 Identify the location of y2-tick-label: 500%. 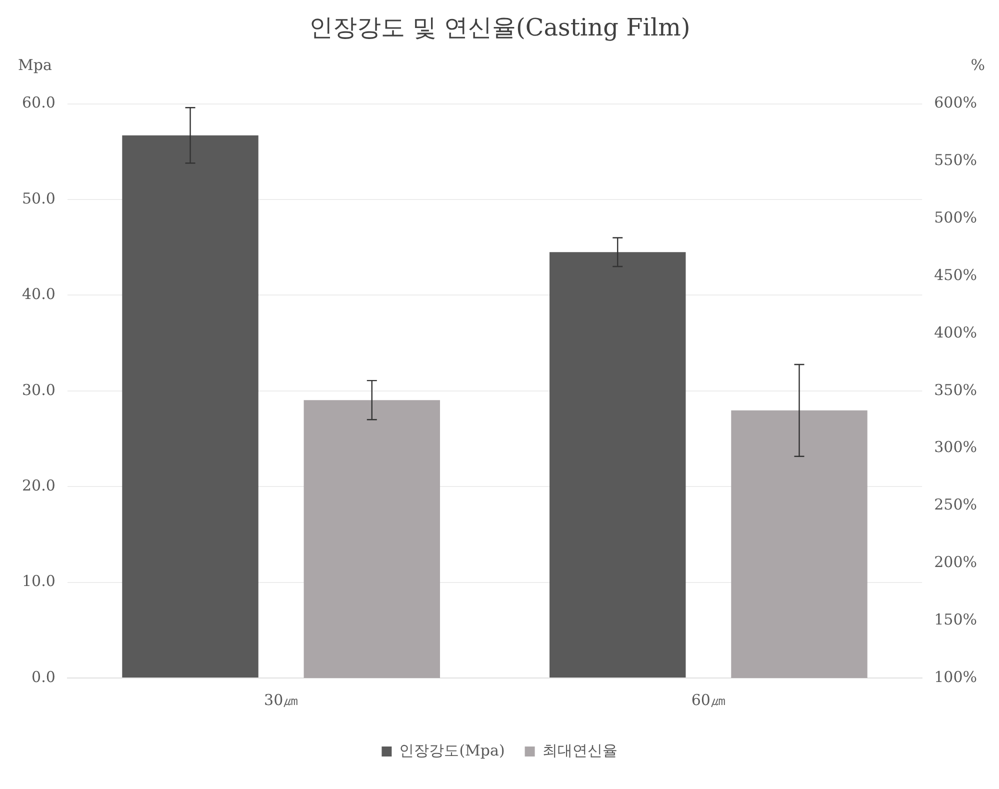
(956, 217).